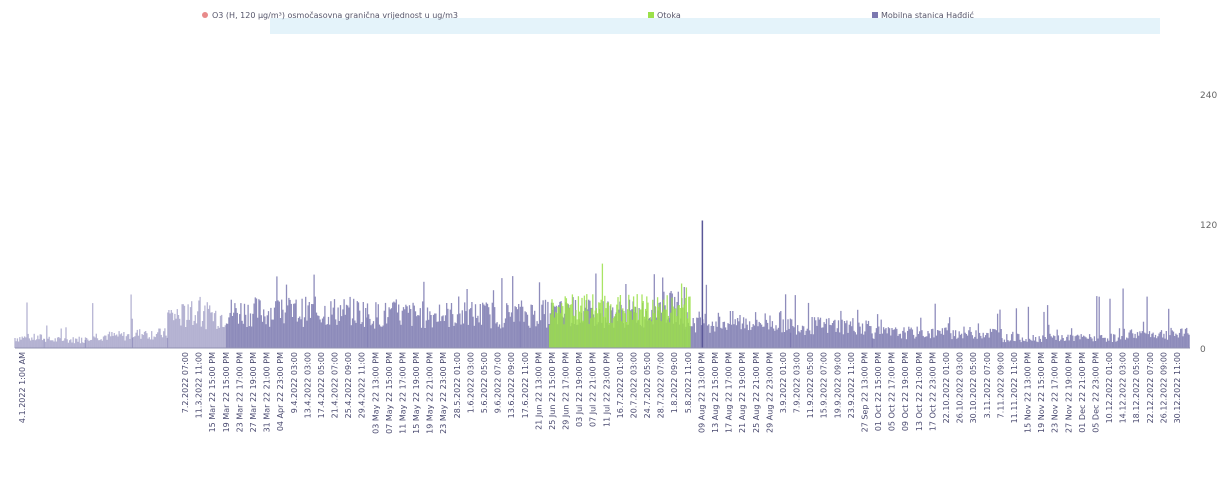 The width and height of the screenshot is (1224, 495). Describe the element at coordinates (742, 392) in the screenshot. I see `x-tick-label: 21 Aug 22 19:00 PM` at that location.